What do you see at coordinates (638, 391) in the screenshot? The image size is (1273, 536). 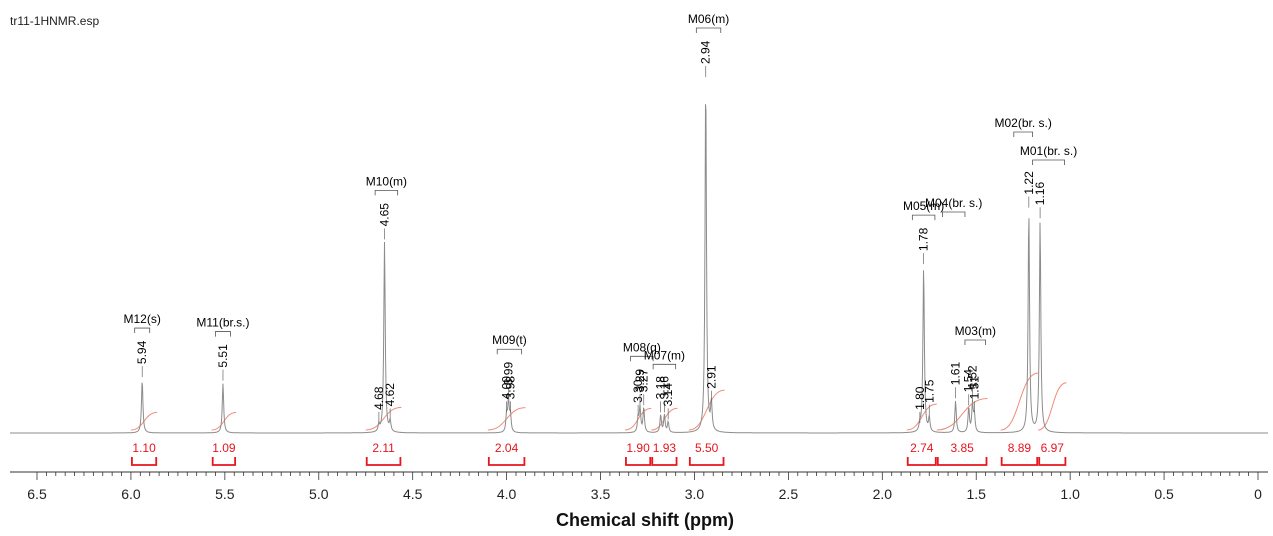 I see `peak-label-8: 3.30` at bounding box center [638, 391].